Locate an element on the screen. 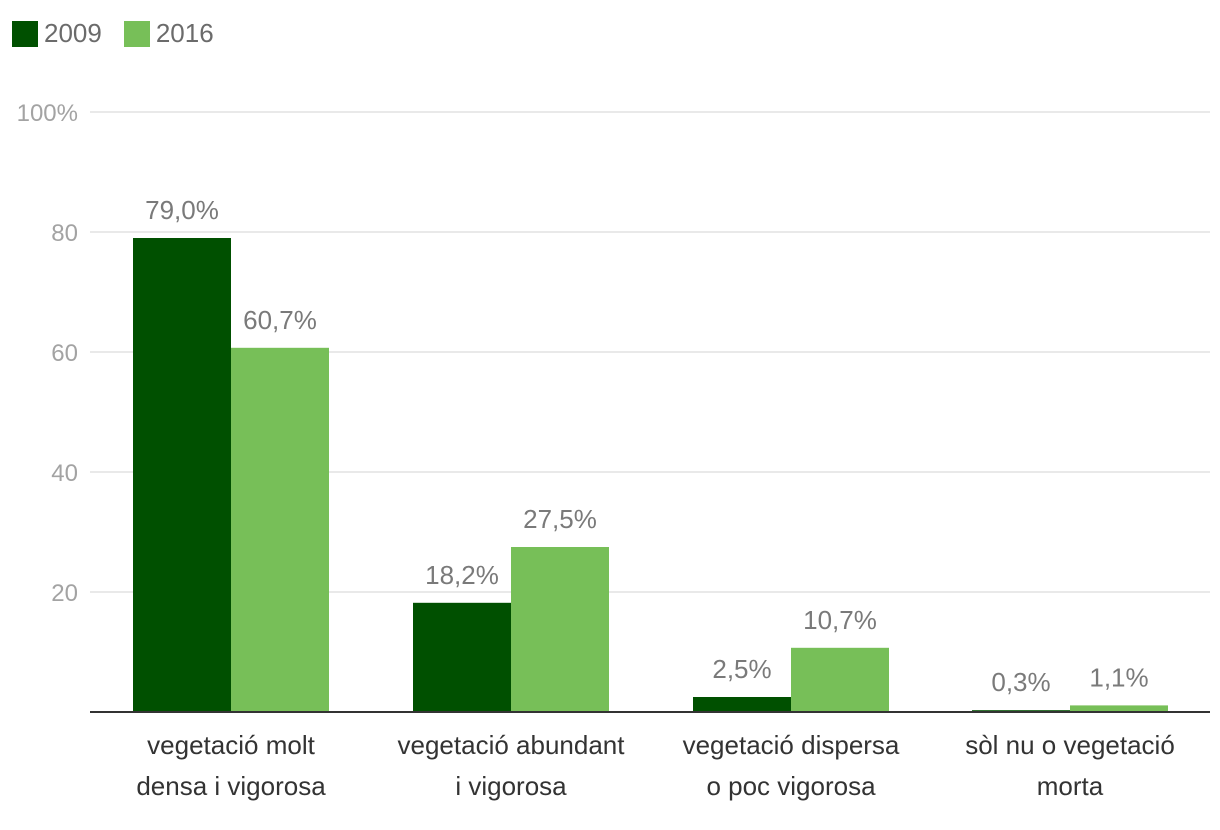  category-label: vegetació abundant is located at coordinates (512, 745).